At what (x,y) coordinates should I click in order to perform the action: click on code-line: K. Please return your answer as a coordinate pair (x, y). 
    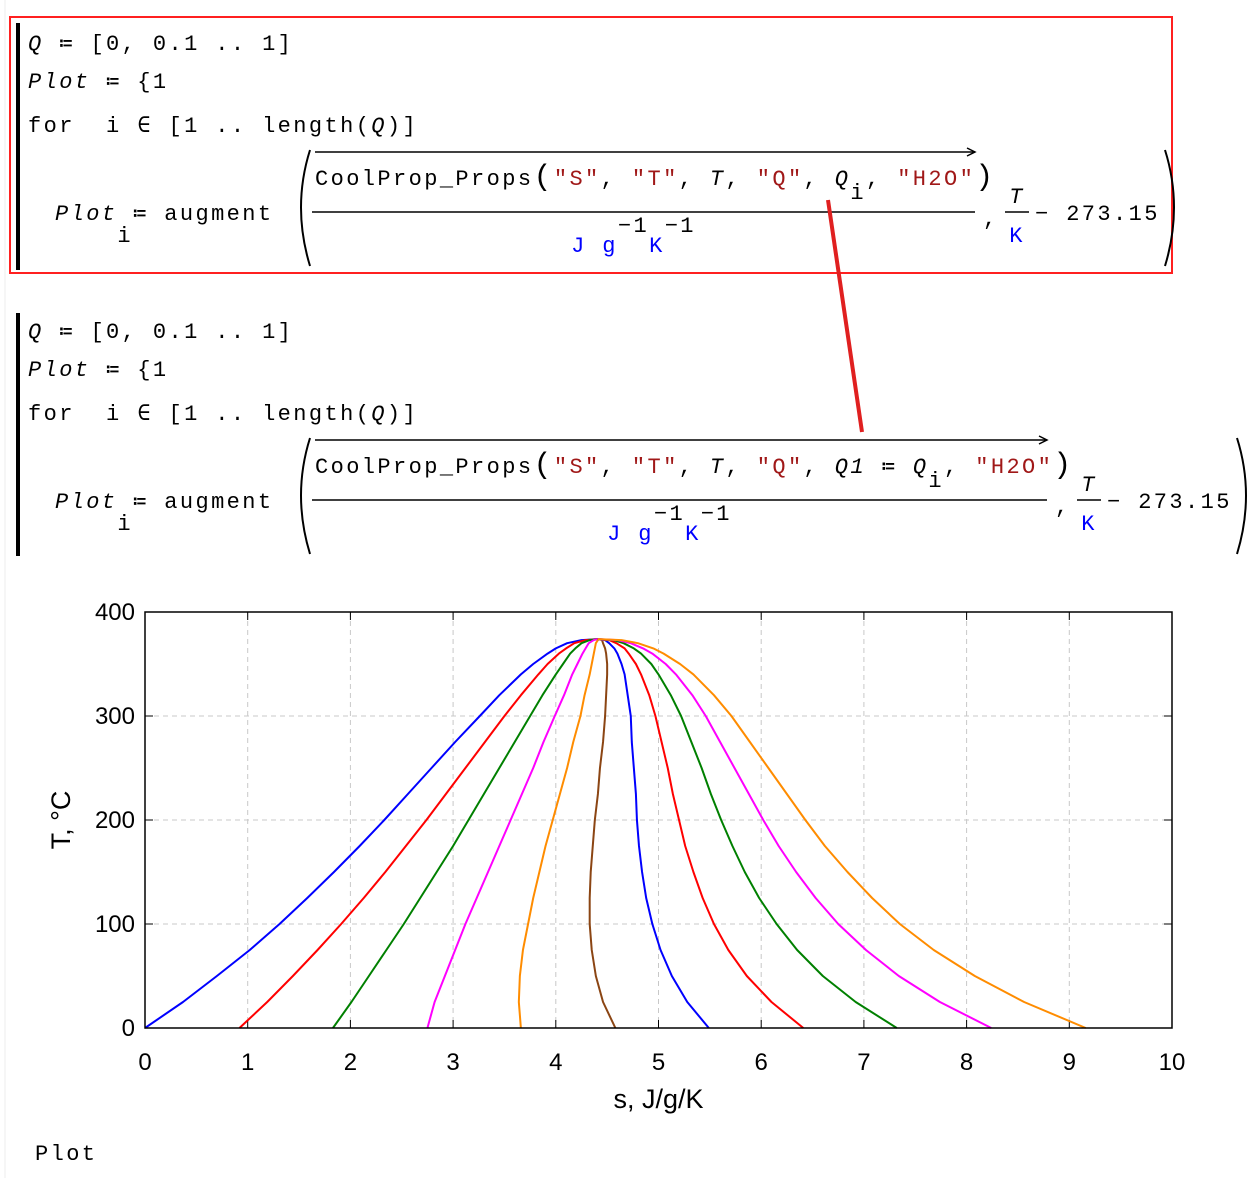
    Looking at the image, I should click on (1017, 236).